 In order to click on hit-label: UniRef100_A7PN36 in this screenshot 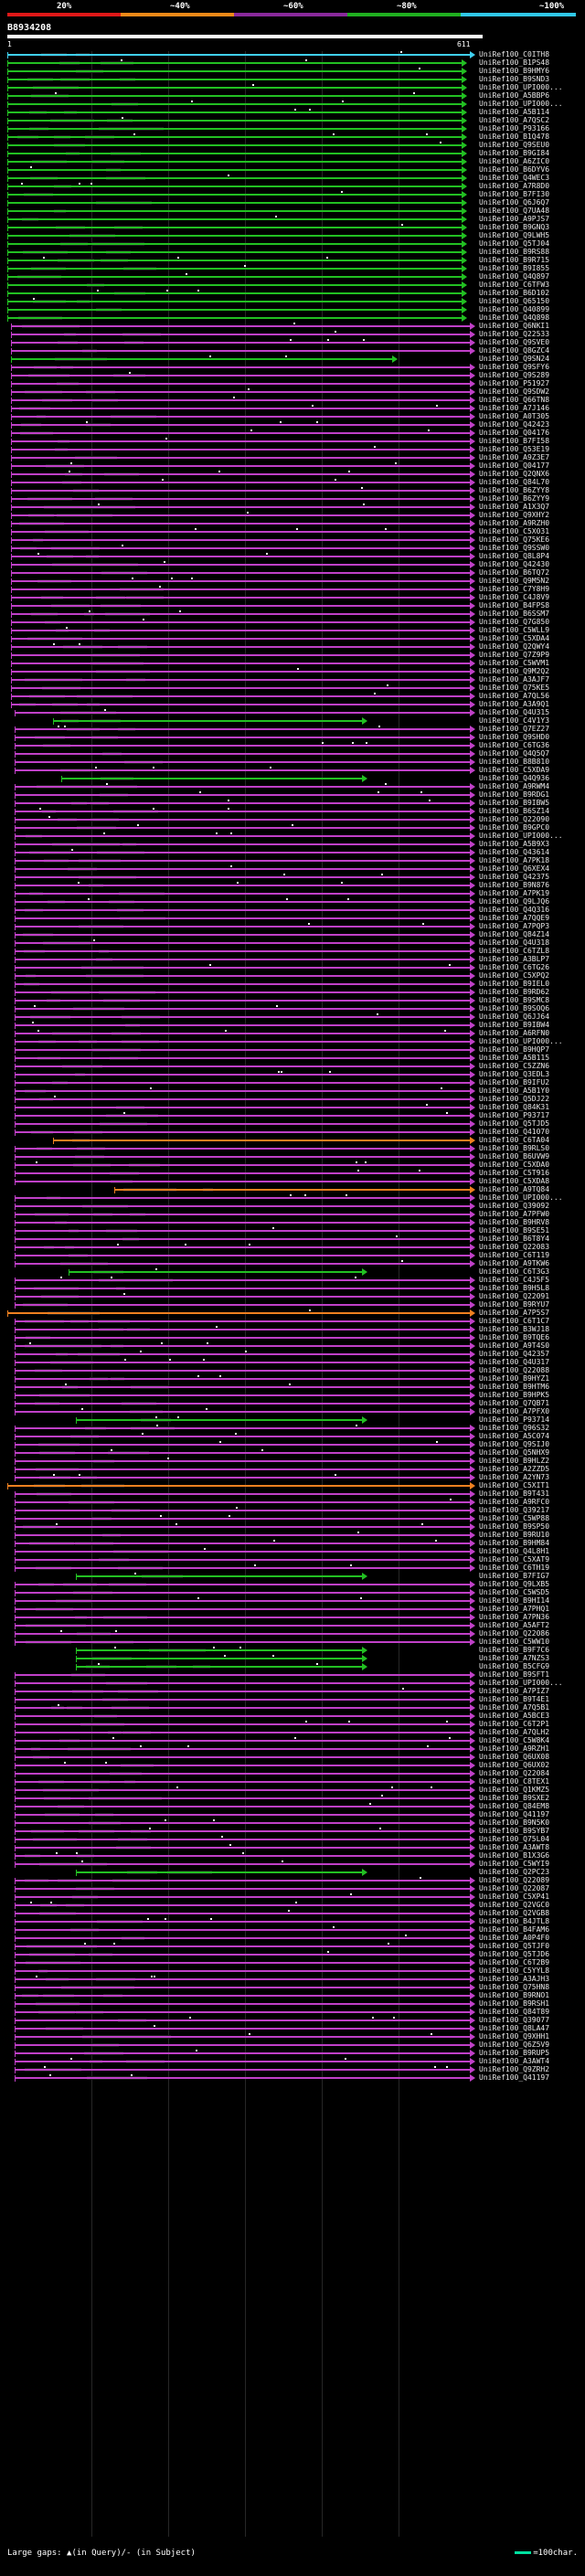, I will do `click(514, 1617)`.